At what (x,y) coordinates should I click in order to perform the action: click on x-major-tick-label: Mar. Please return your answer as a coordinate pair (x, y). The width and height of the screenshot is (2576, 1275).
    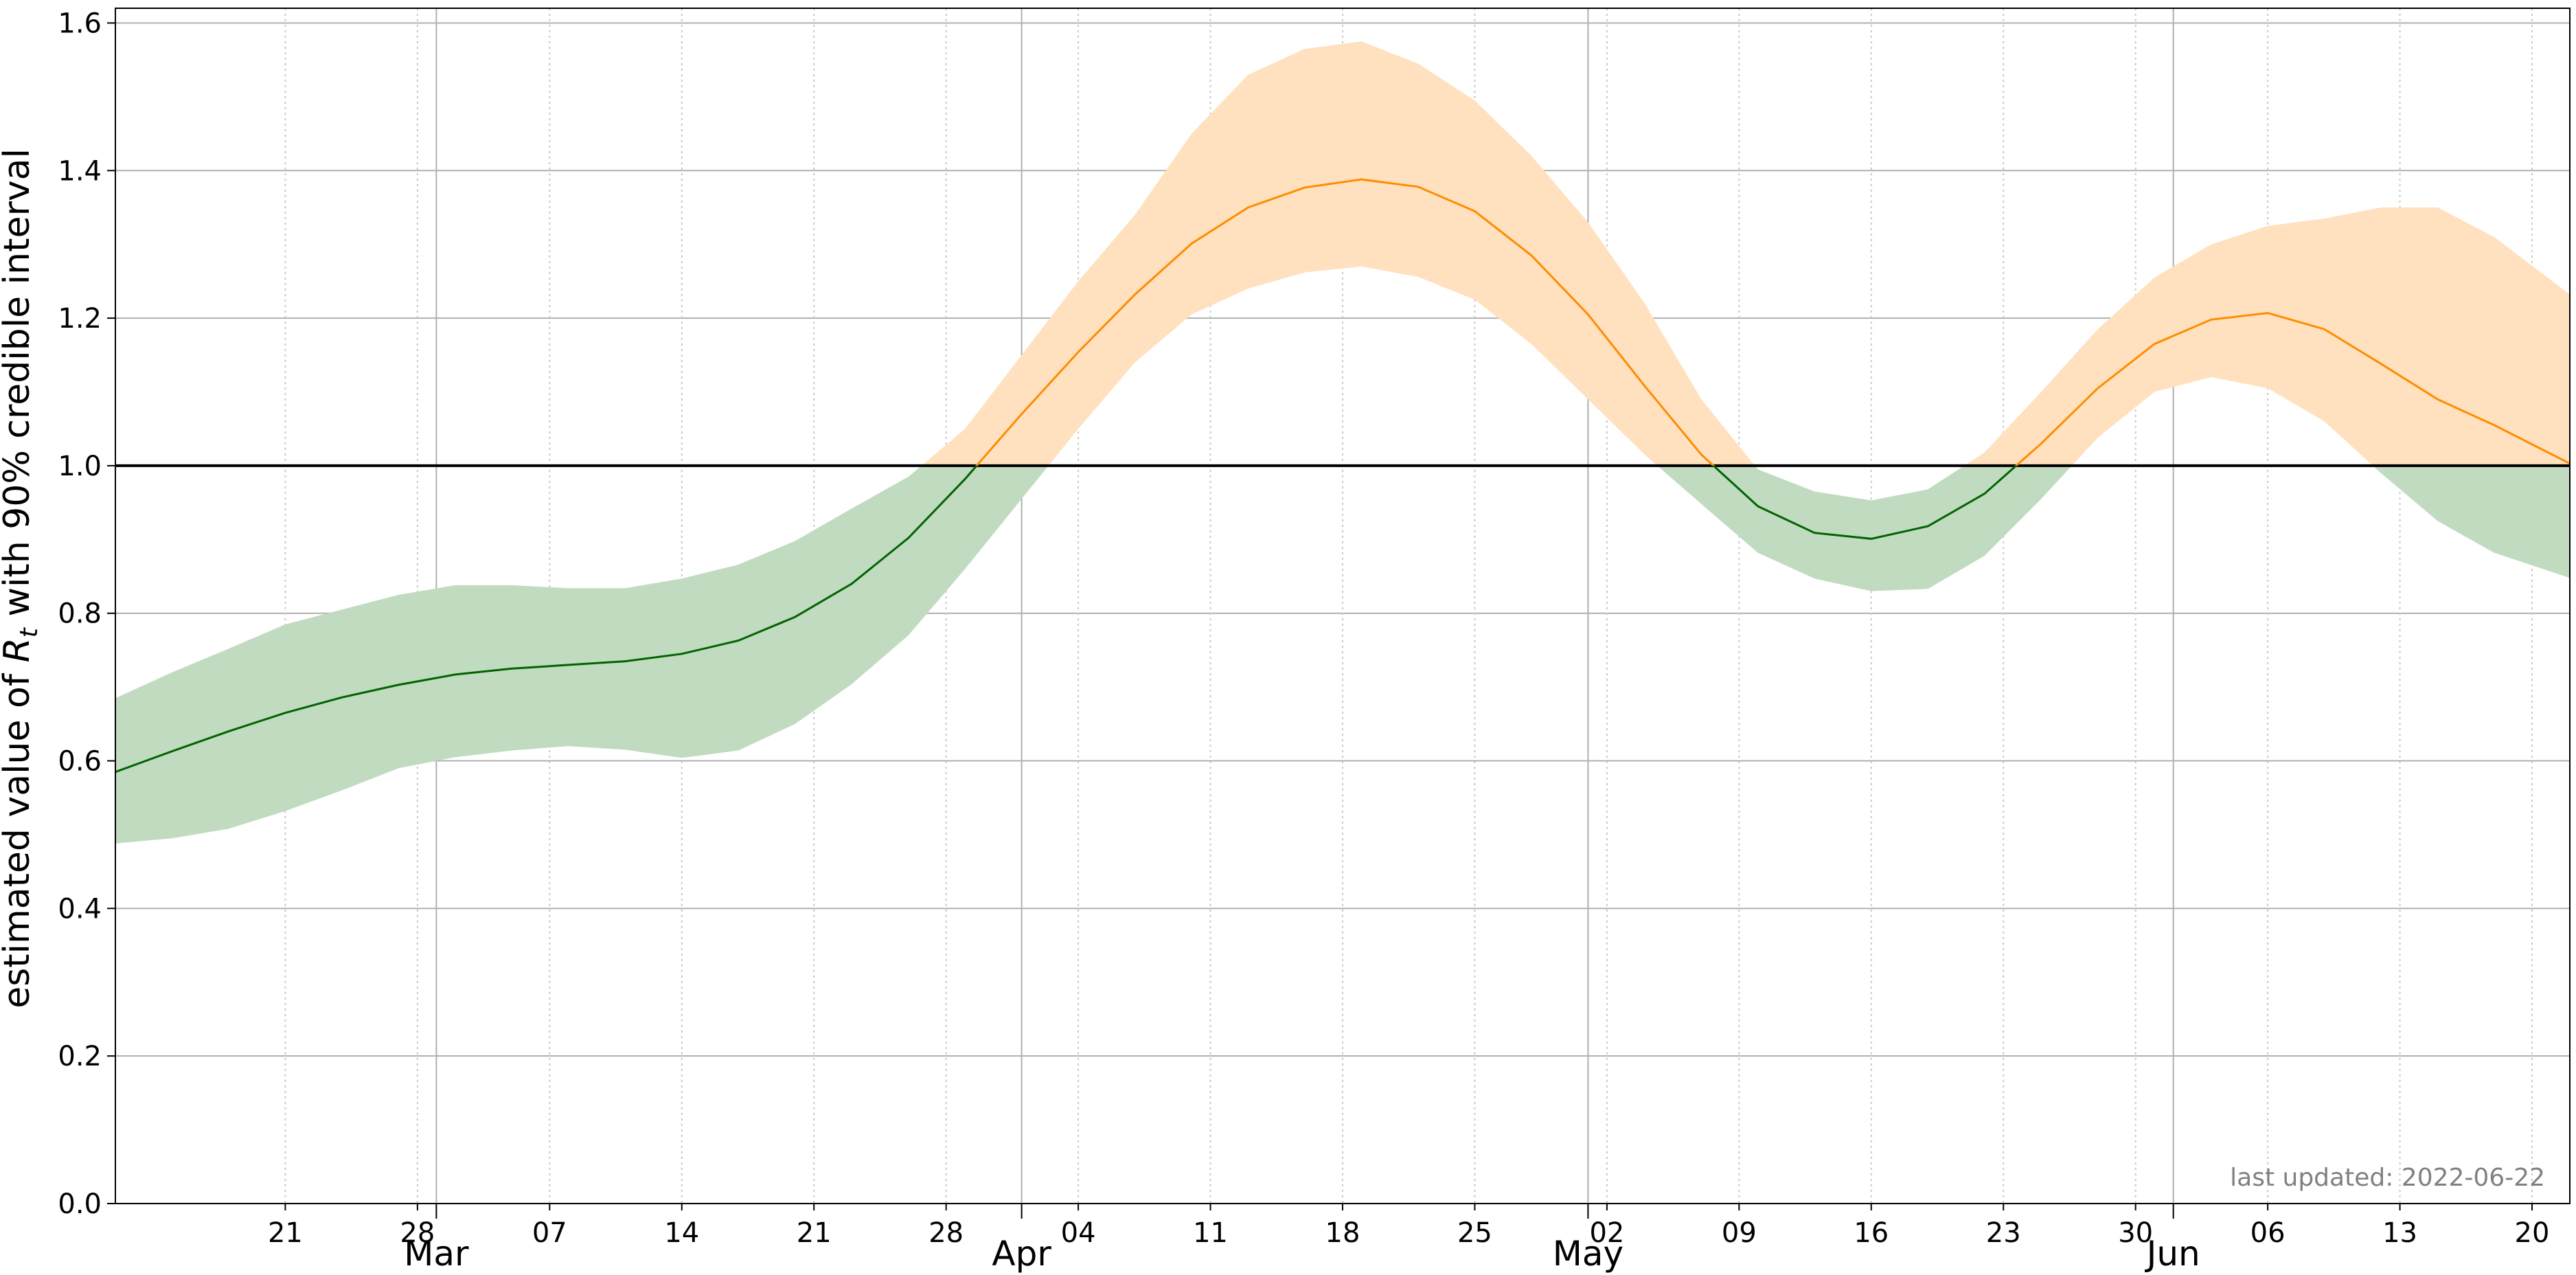
    Looking at the image, I should click on (436, 1254).